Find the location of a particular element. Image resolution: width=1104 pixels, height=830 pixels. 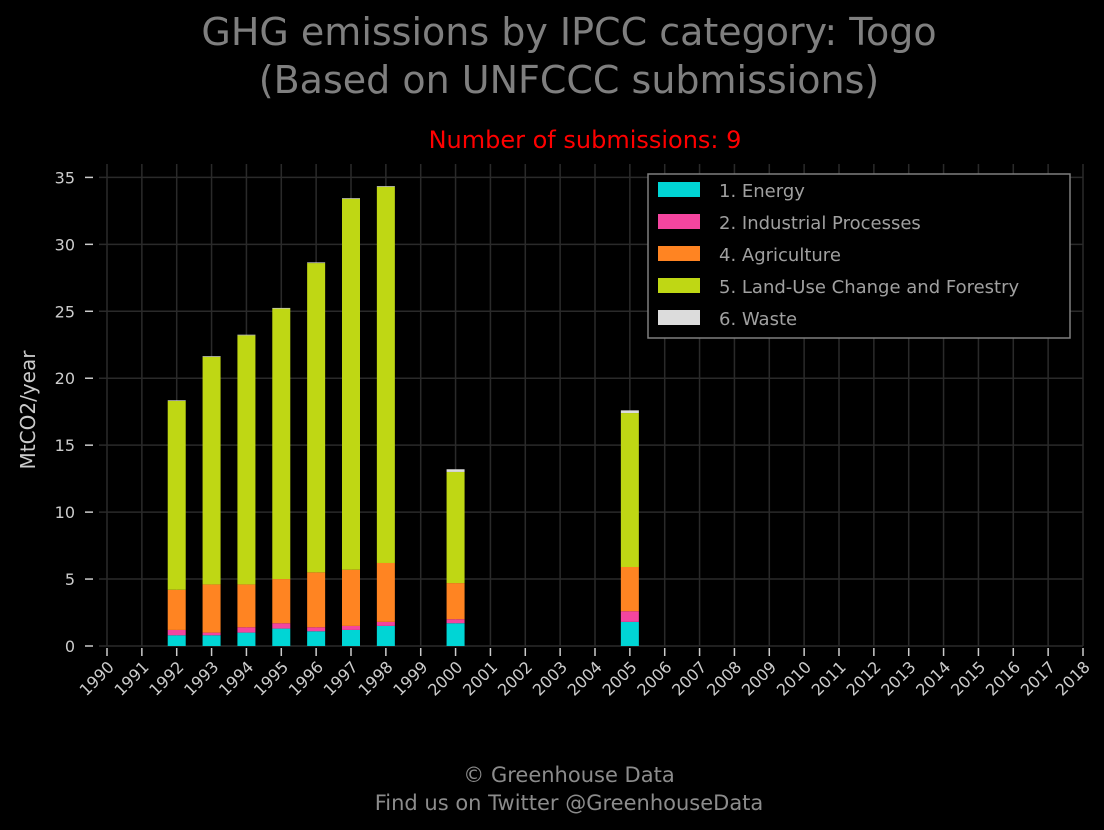

x-tick-label: 2012 is located at coordinates (863, 678).